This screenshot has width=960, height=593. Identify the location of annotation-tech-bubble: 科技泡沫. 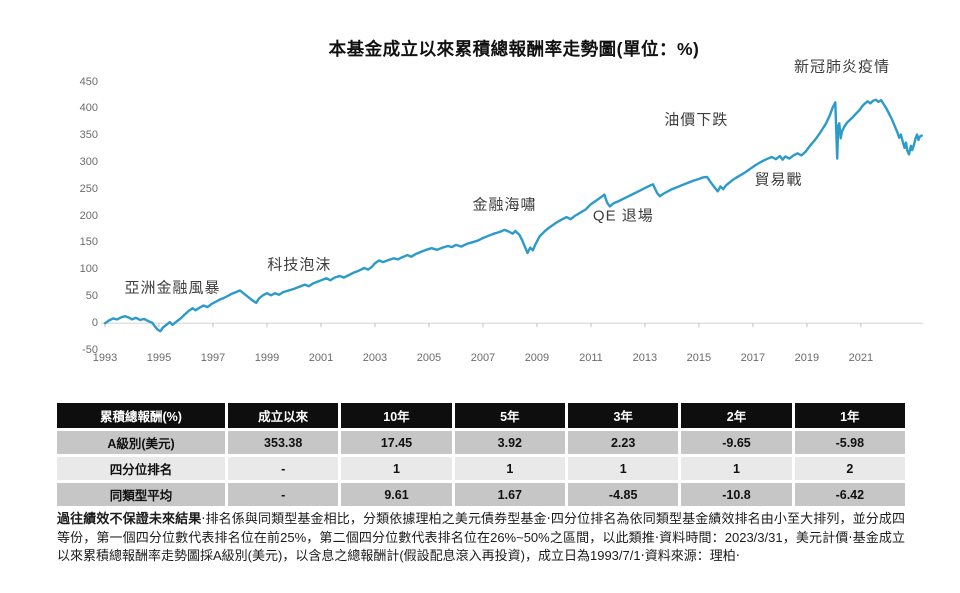
(299, 265).